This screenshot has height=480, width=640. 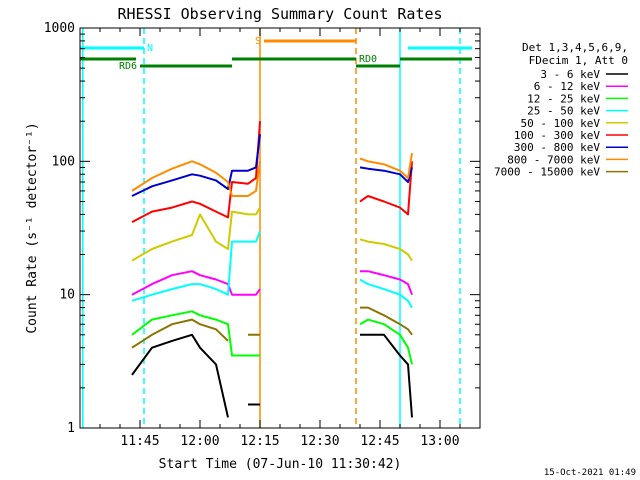 What do you see at coordinates (439, 441) in the screenshot?
I see `x-tick-label-5: 13:00` at bounding box center [439, 441].